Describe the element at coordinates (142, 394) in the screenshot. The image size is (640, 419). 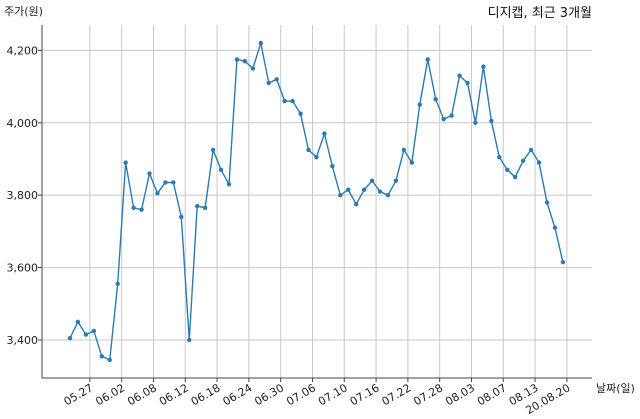
I see `x-tick-label: 06.08` at that location.